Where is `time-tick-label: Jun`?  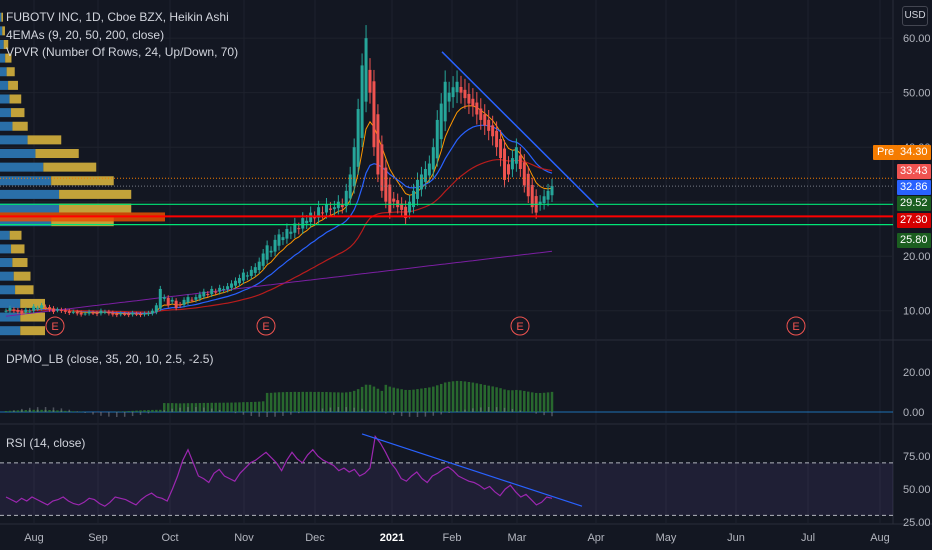 time-tick-label: Jun is located at coordinates (736, 538).